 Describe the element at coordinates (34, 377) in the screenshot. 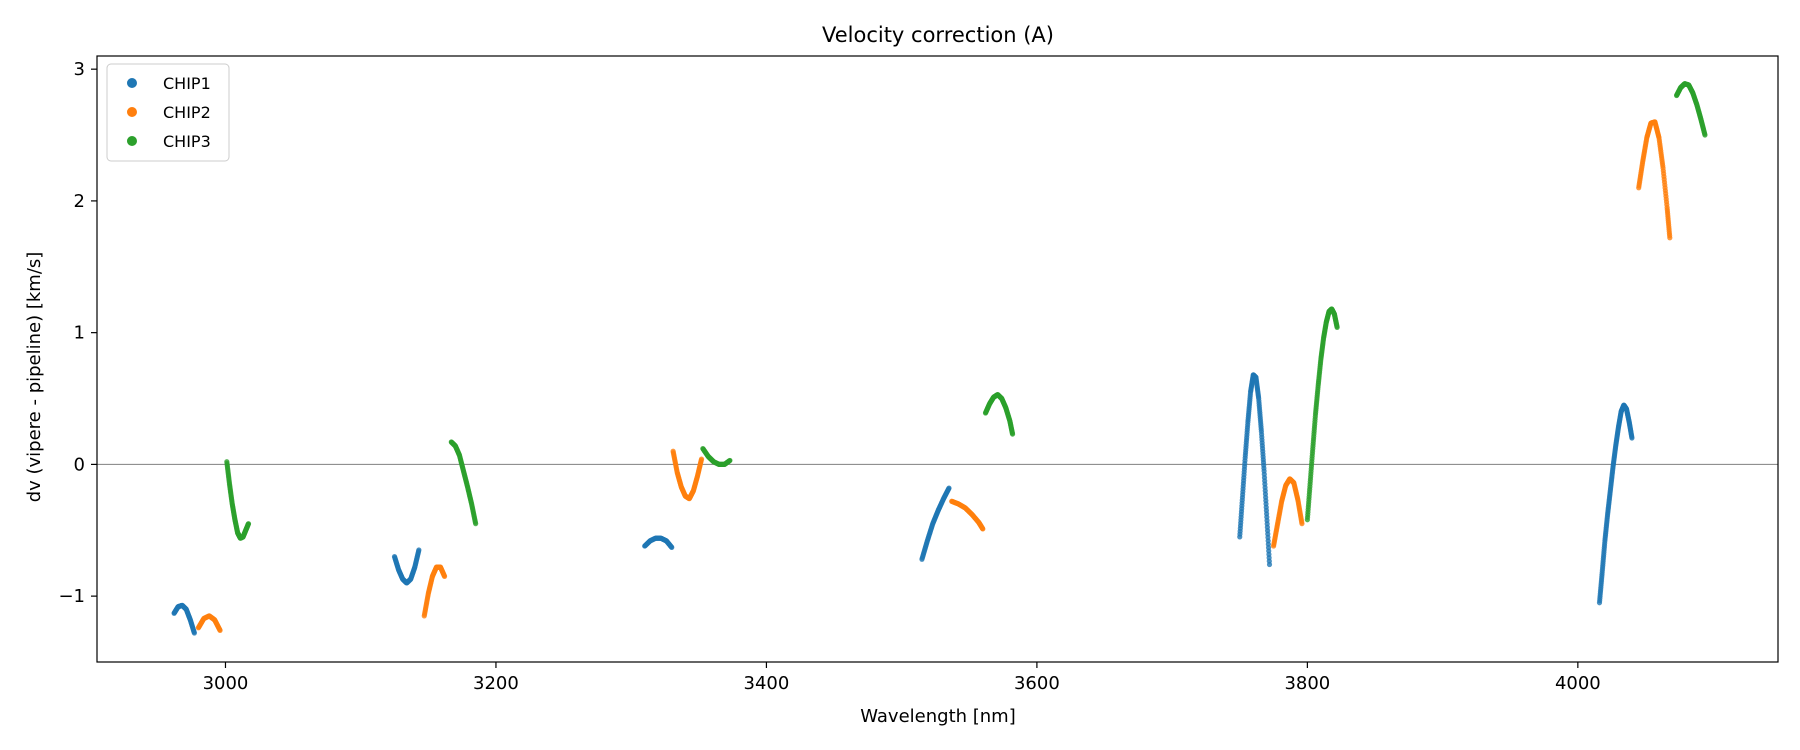

I see `y-axis-label: dv (vipere - pipeline) [km/s]` at that location.